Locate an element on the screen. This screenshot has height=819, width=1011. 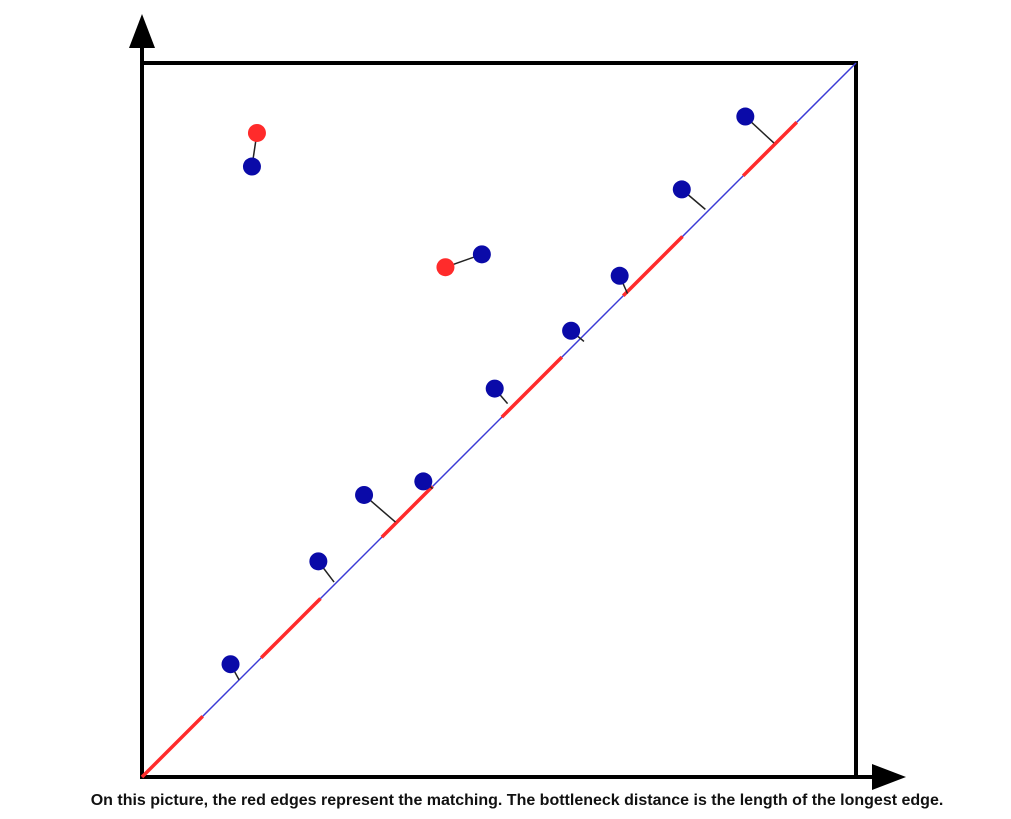
x-axis-arrowhead is located at coordinates (889, 777).